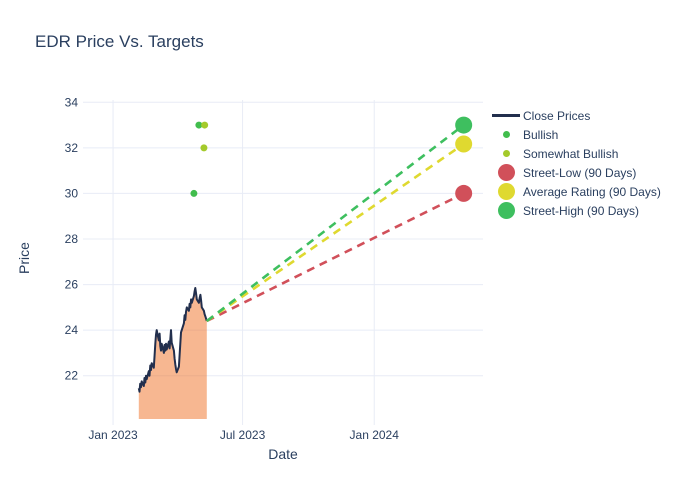  I want to click on y-tick-label: 26, so click(72, 285).